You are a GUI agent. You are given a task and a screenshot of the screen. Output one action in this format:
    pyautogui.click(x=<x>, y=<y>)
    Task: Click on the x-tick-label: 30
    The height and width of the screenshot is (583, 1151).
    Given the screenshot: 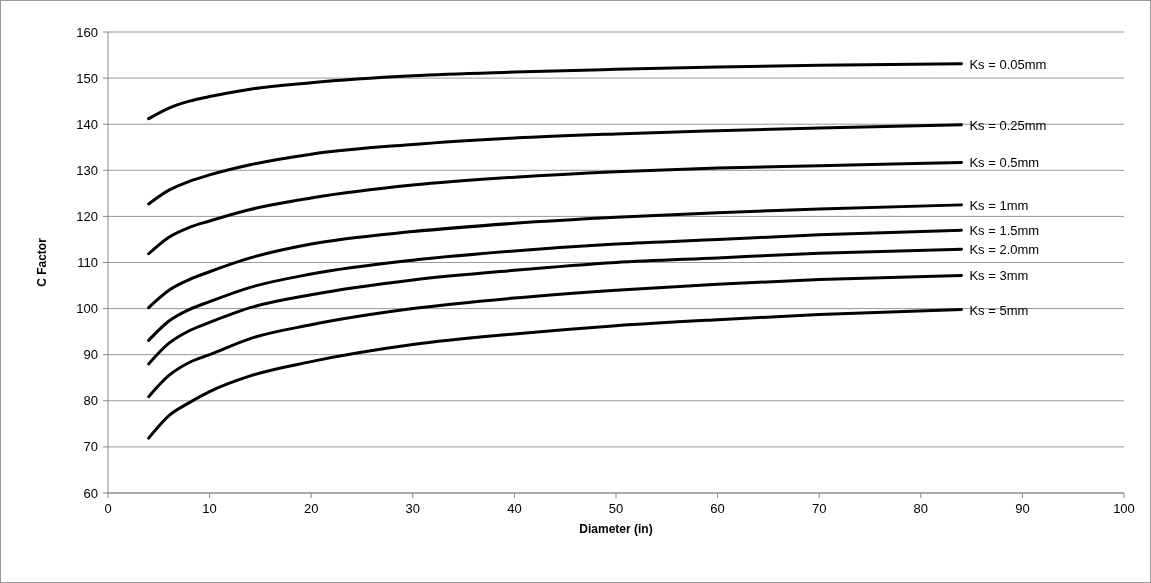 What is the action you would take?
    pyautogui.click(x=413, y=508)
    